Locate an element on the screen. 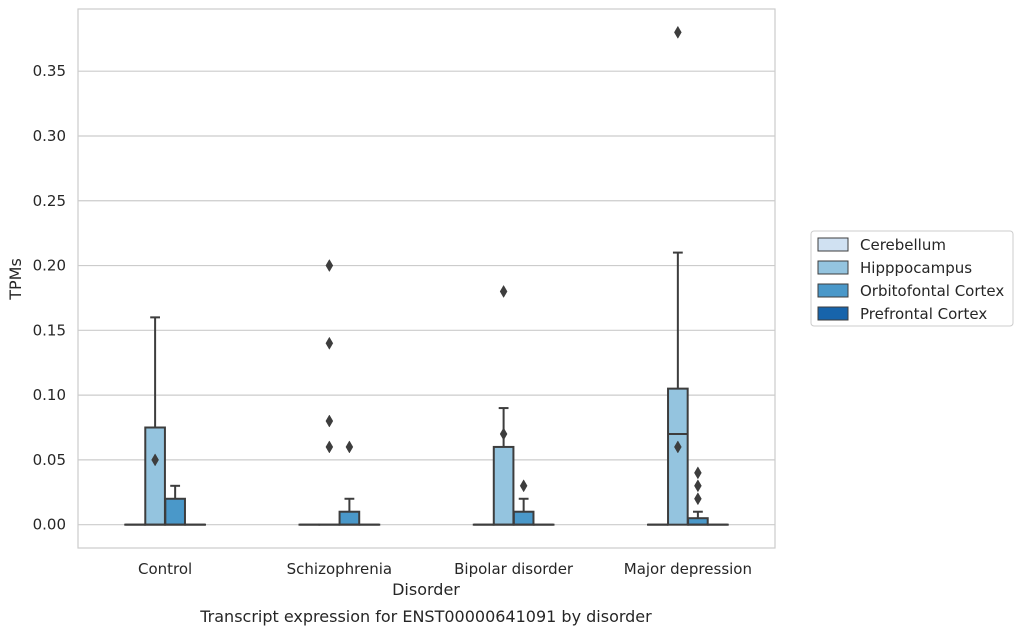  y-tick-label: 0.25 is located at coordinates (49, 201).